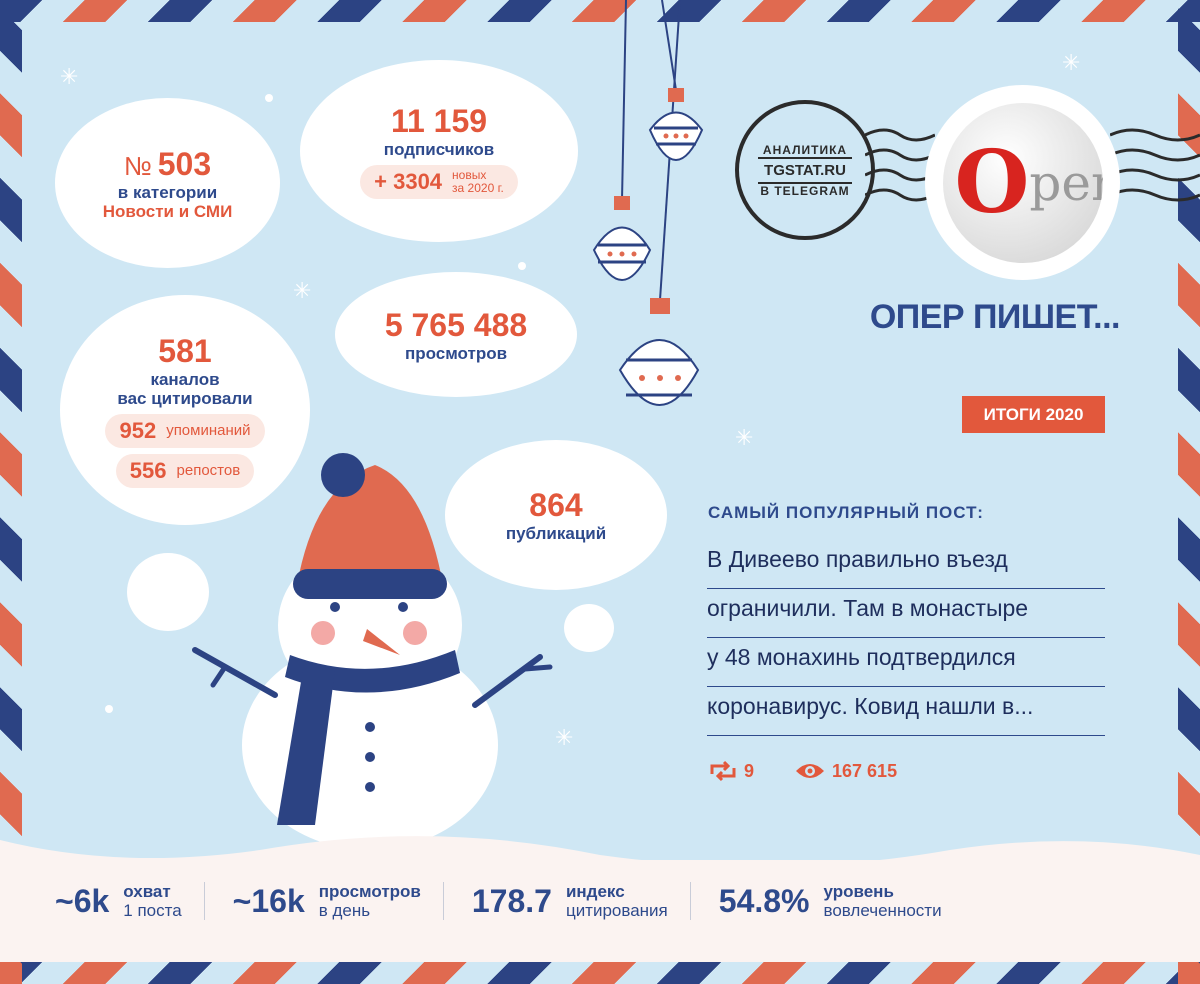 The image size is (1200, 984). I want to click on new-subscribers-label2: за 2020 г., so click(478, 188).